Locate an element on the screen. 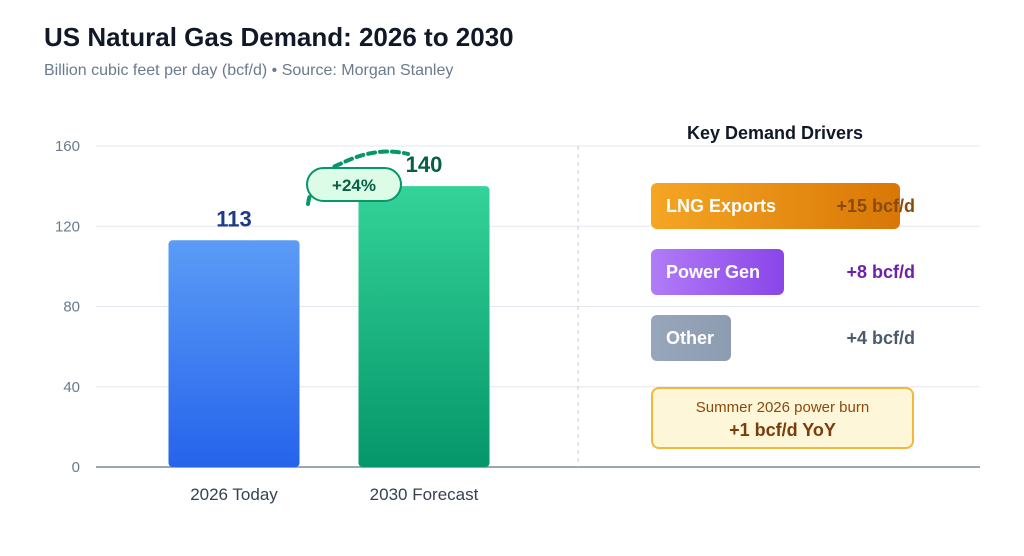 The image size is (1024, 556). chart-title: US Natural Gas Demand: 2026 to 2030 is located at coordinates (279, 37).